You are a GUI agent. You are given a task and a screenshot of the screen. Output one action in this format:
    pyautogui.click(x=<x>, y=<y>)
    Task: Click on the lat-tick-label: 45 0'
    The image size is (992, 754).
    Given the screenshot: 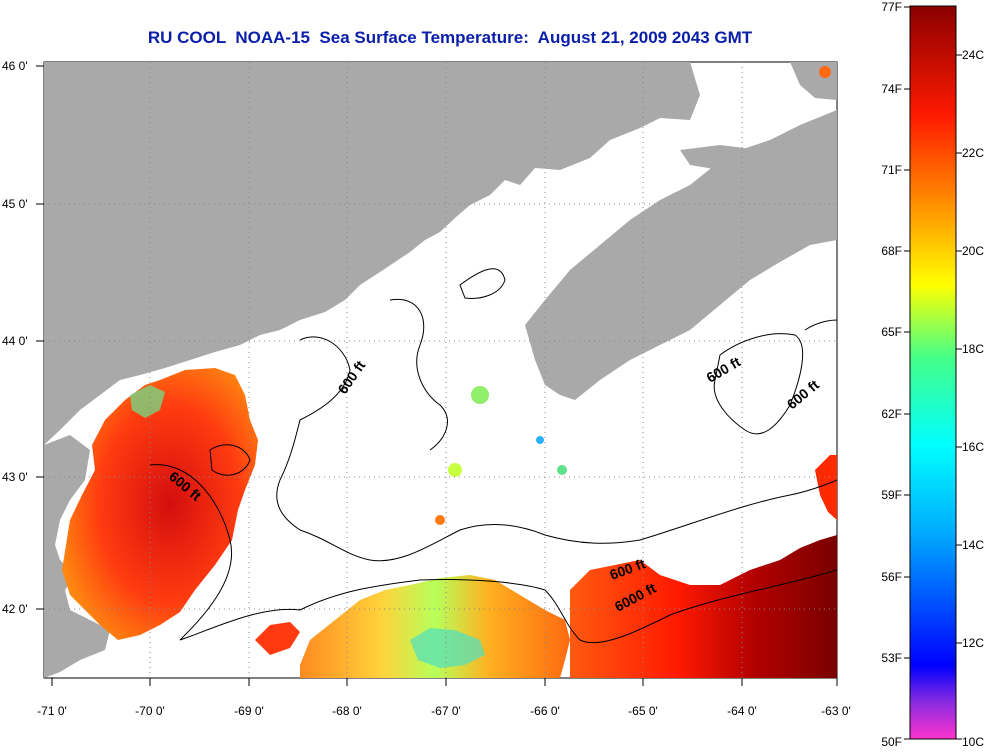 What is the action you would take?
    pyautogui.click(x=15, y=204)
    